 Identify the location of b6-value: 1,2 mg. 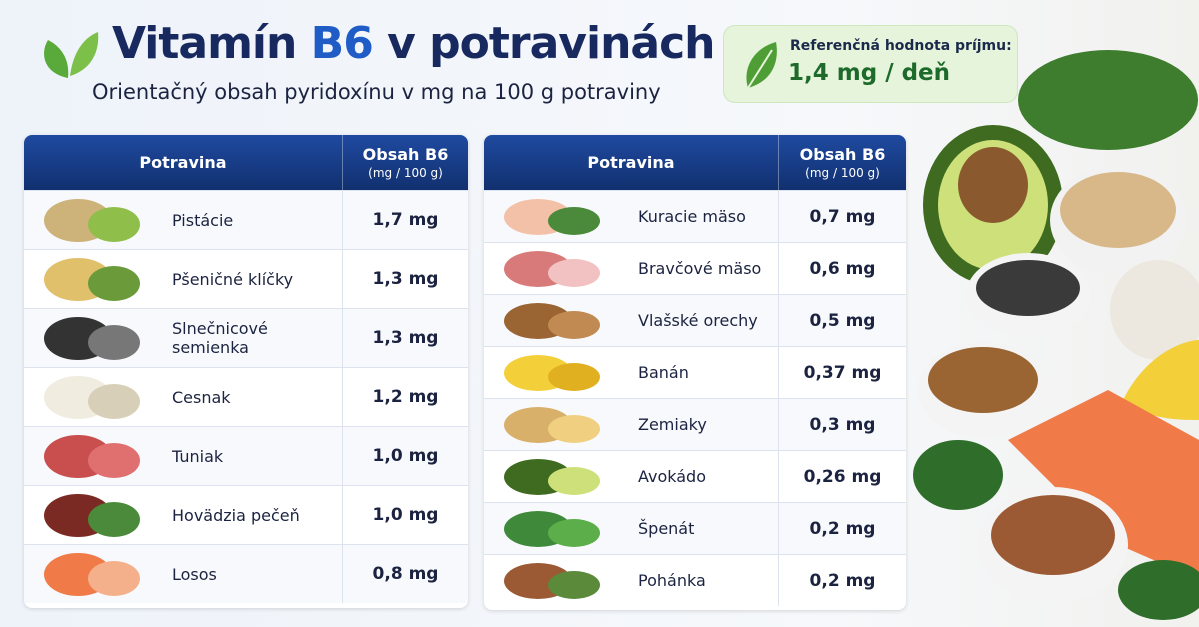
(405, 397).